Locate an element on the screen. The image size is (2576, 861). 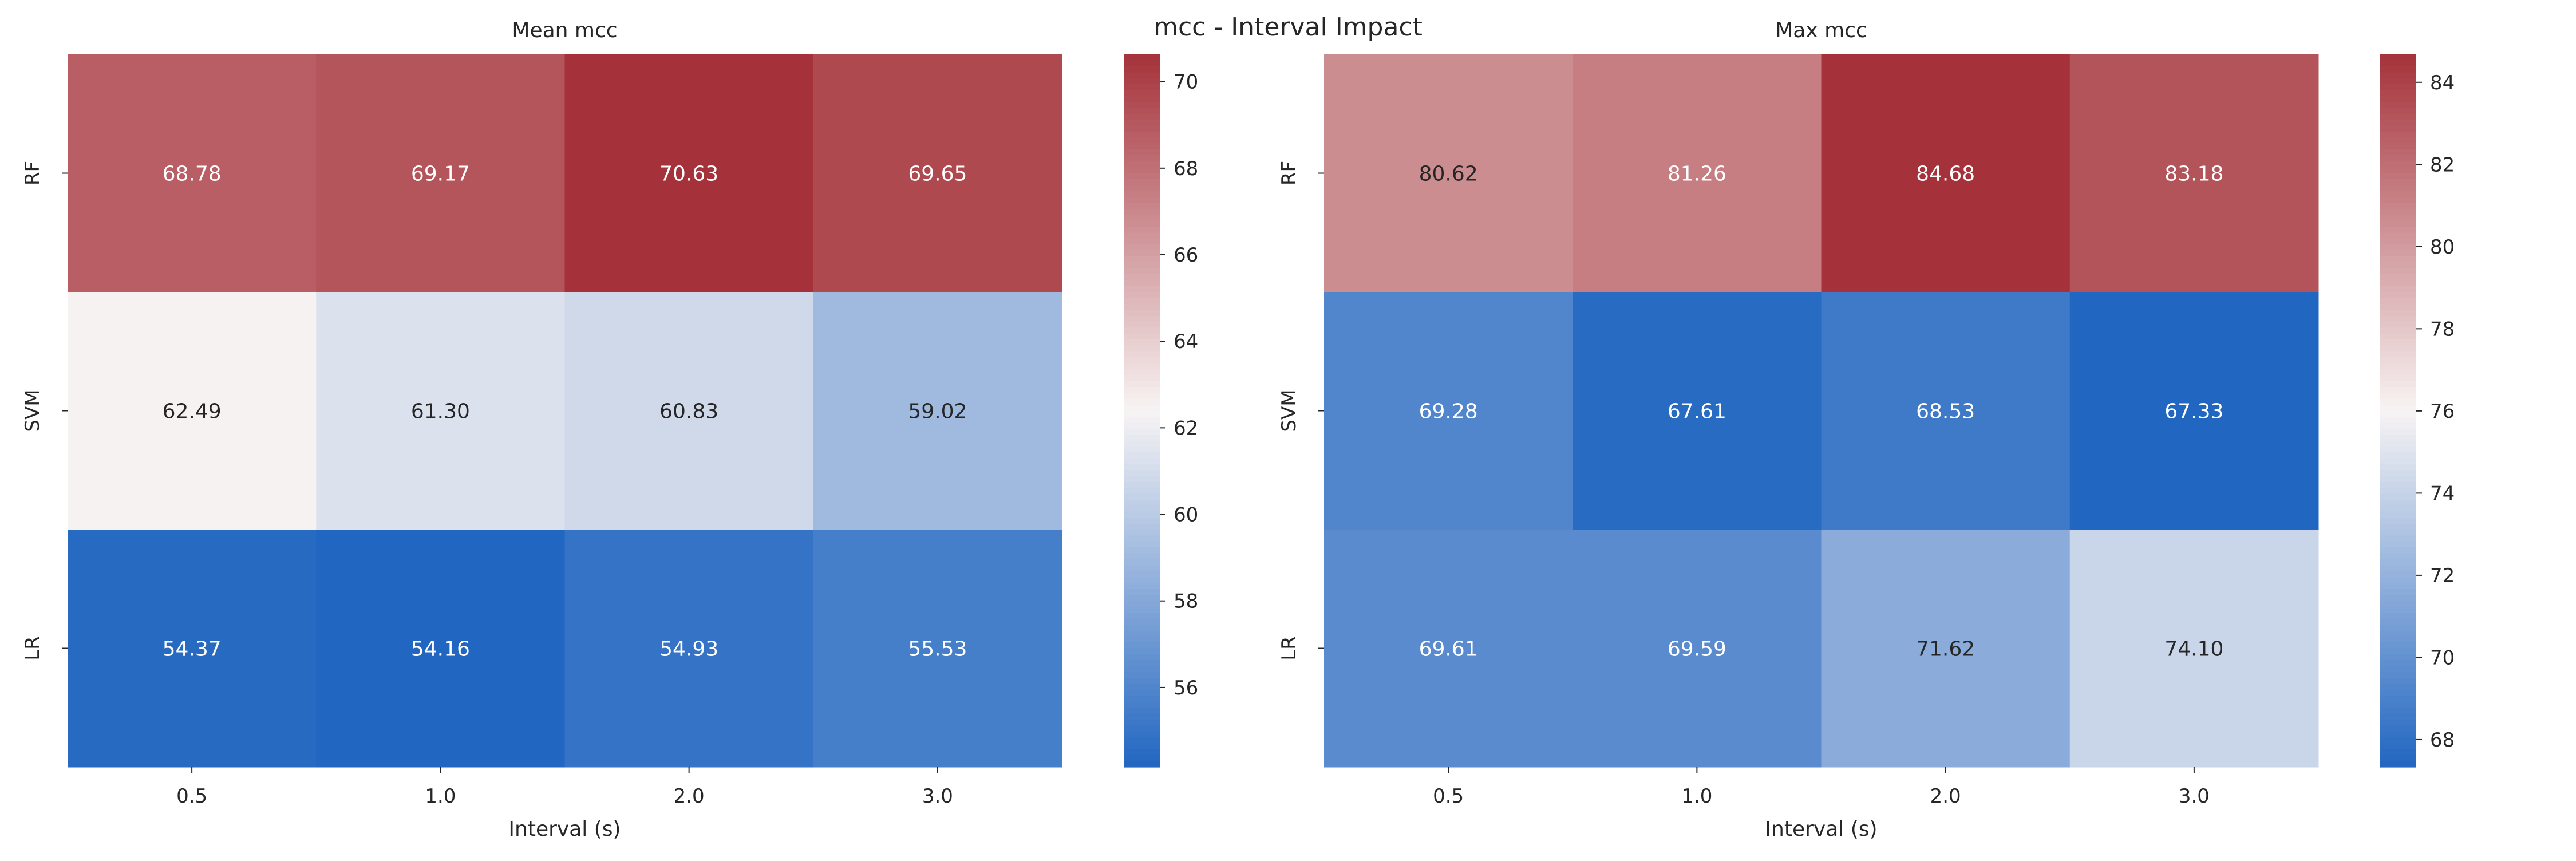
cell-value-label: 69.59 is located at coordinates (1697, 649).